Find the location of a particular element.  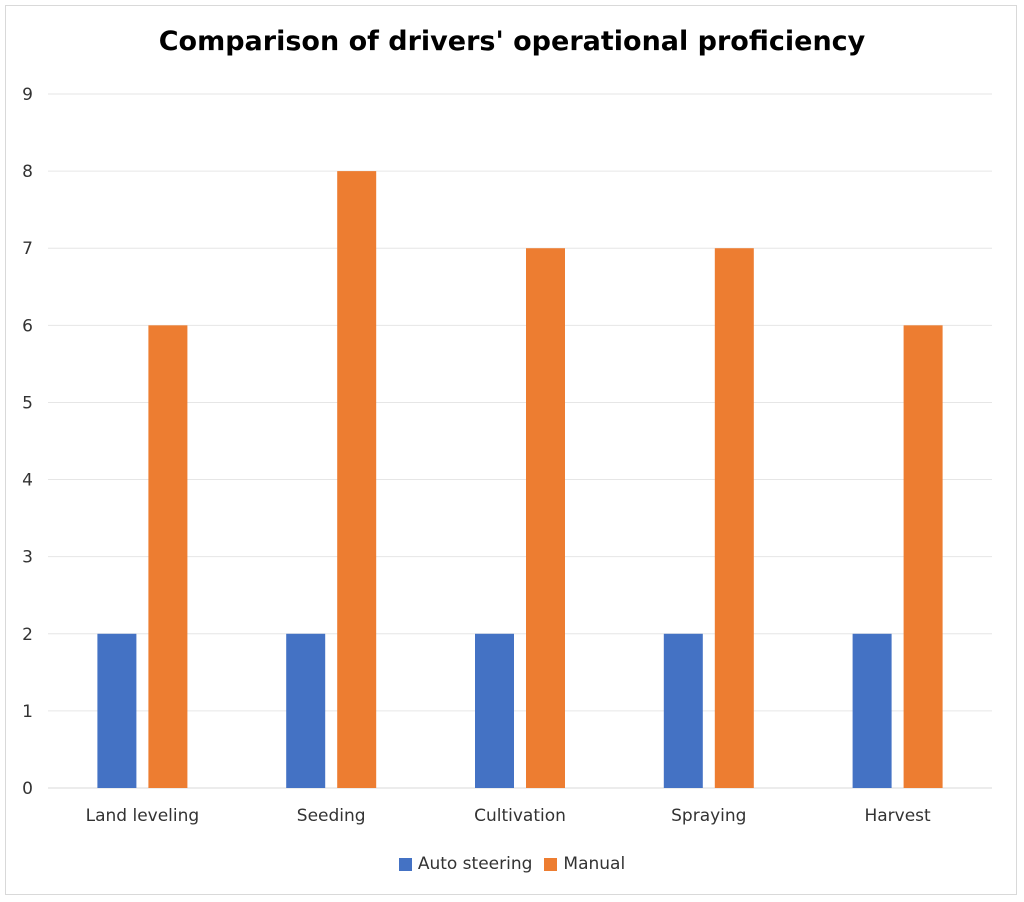

legend-label-auto-steering: Auto steering is located at coordinates (475, 864).